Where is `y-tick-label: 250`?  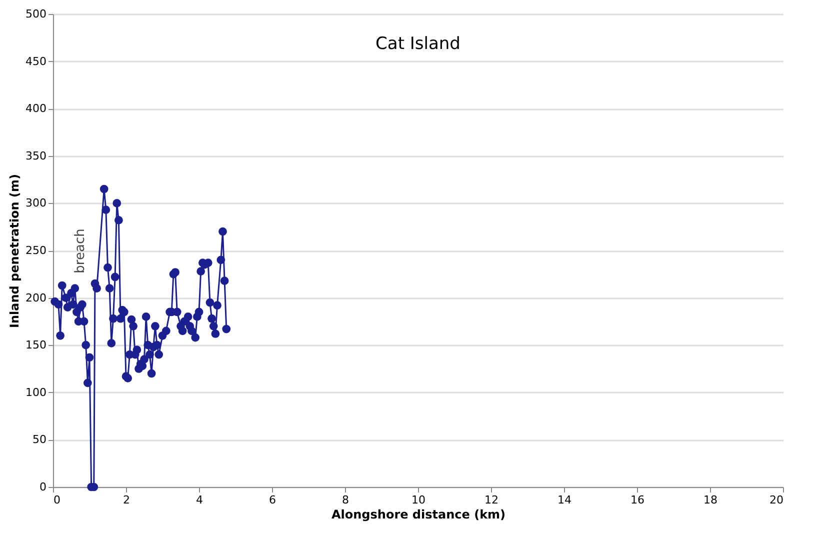 y-tick-label: 250 is located at coordinates (36, 250).